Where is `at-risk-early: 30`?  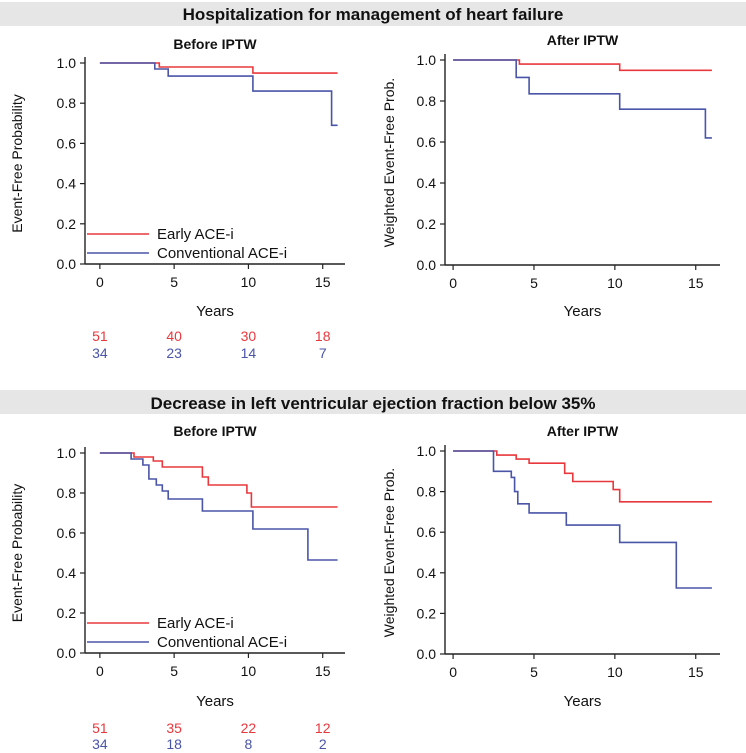
at-risk-early: 30 is located at coordinates (249, 336).